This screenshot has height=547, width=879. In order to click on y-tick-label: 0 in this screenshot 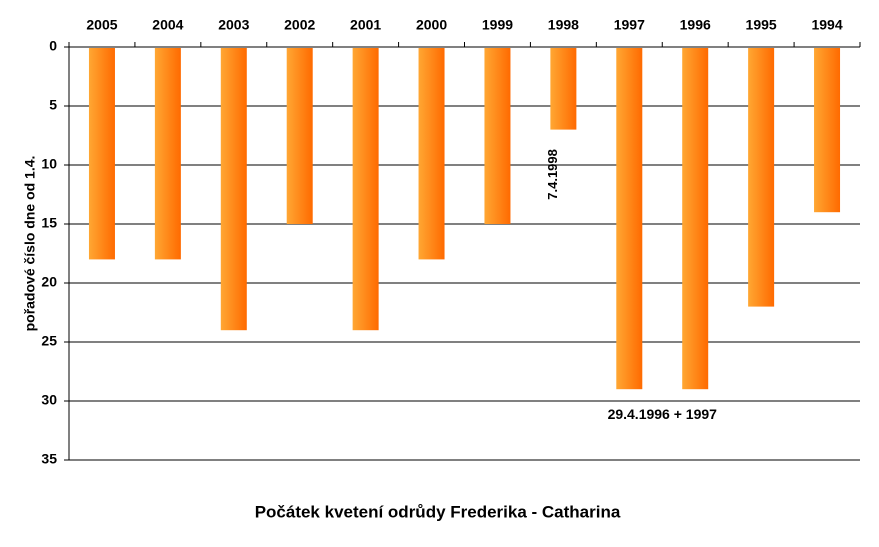, I will do `click(53, 46)`.